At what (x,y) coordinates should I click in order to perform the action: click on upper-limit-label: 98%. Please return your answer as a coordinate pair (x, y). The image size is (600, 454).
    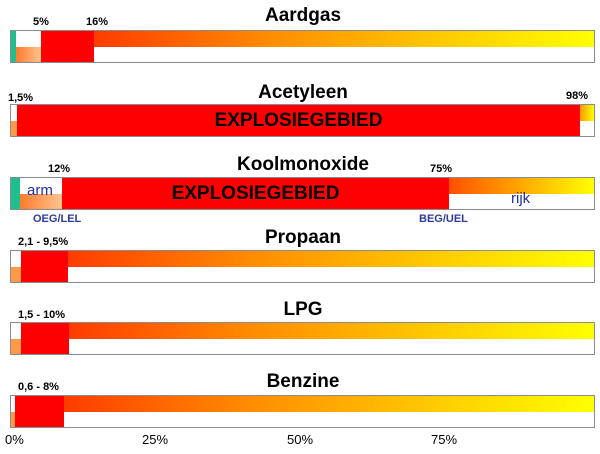
    Looking at the image, I should click on (577, 96).